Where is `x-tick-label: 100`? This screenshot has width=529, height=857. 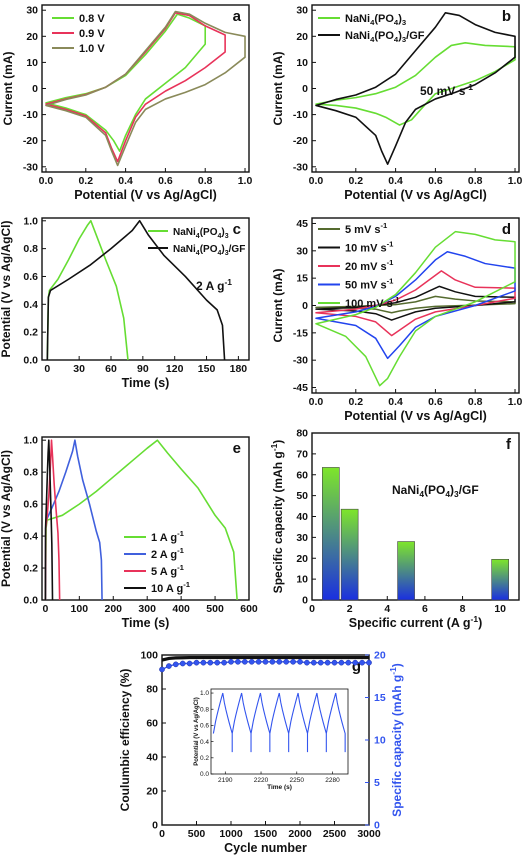 x-tick-label: 100 is located at coordinates (80, 609).